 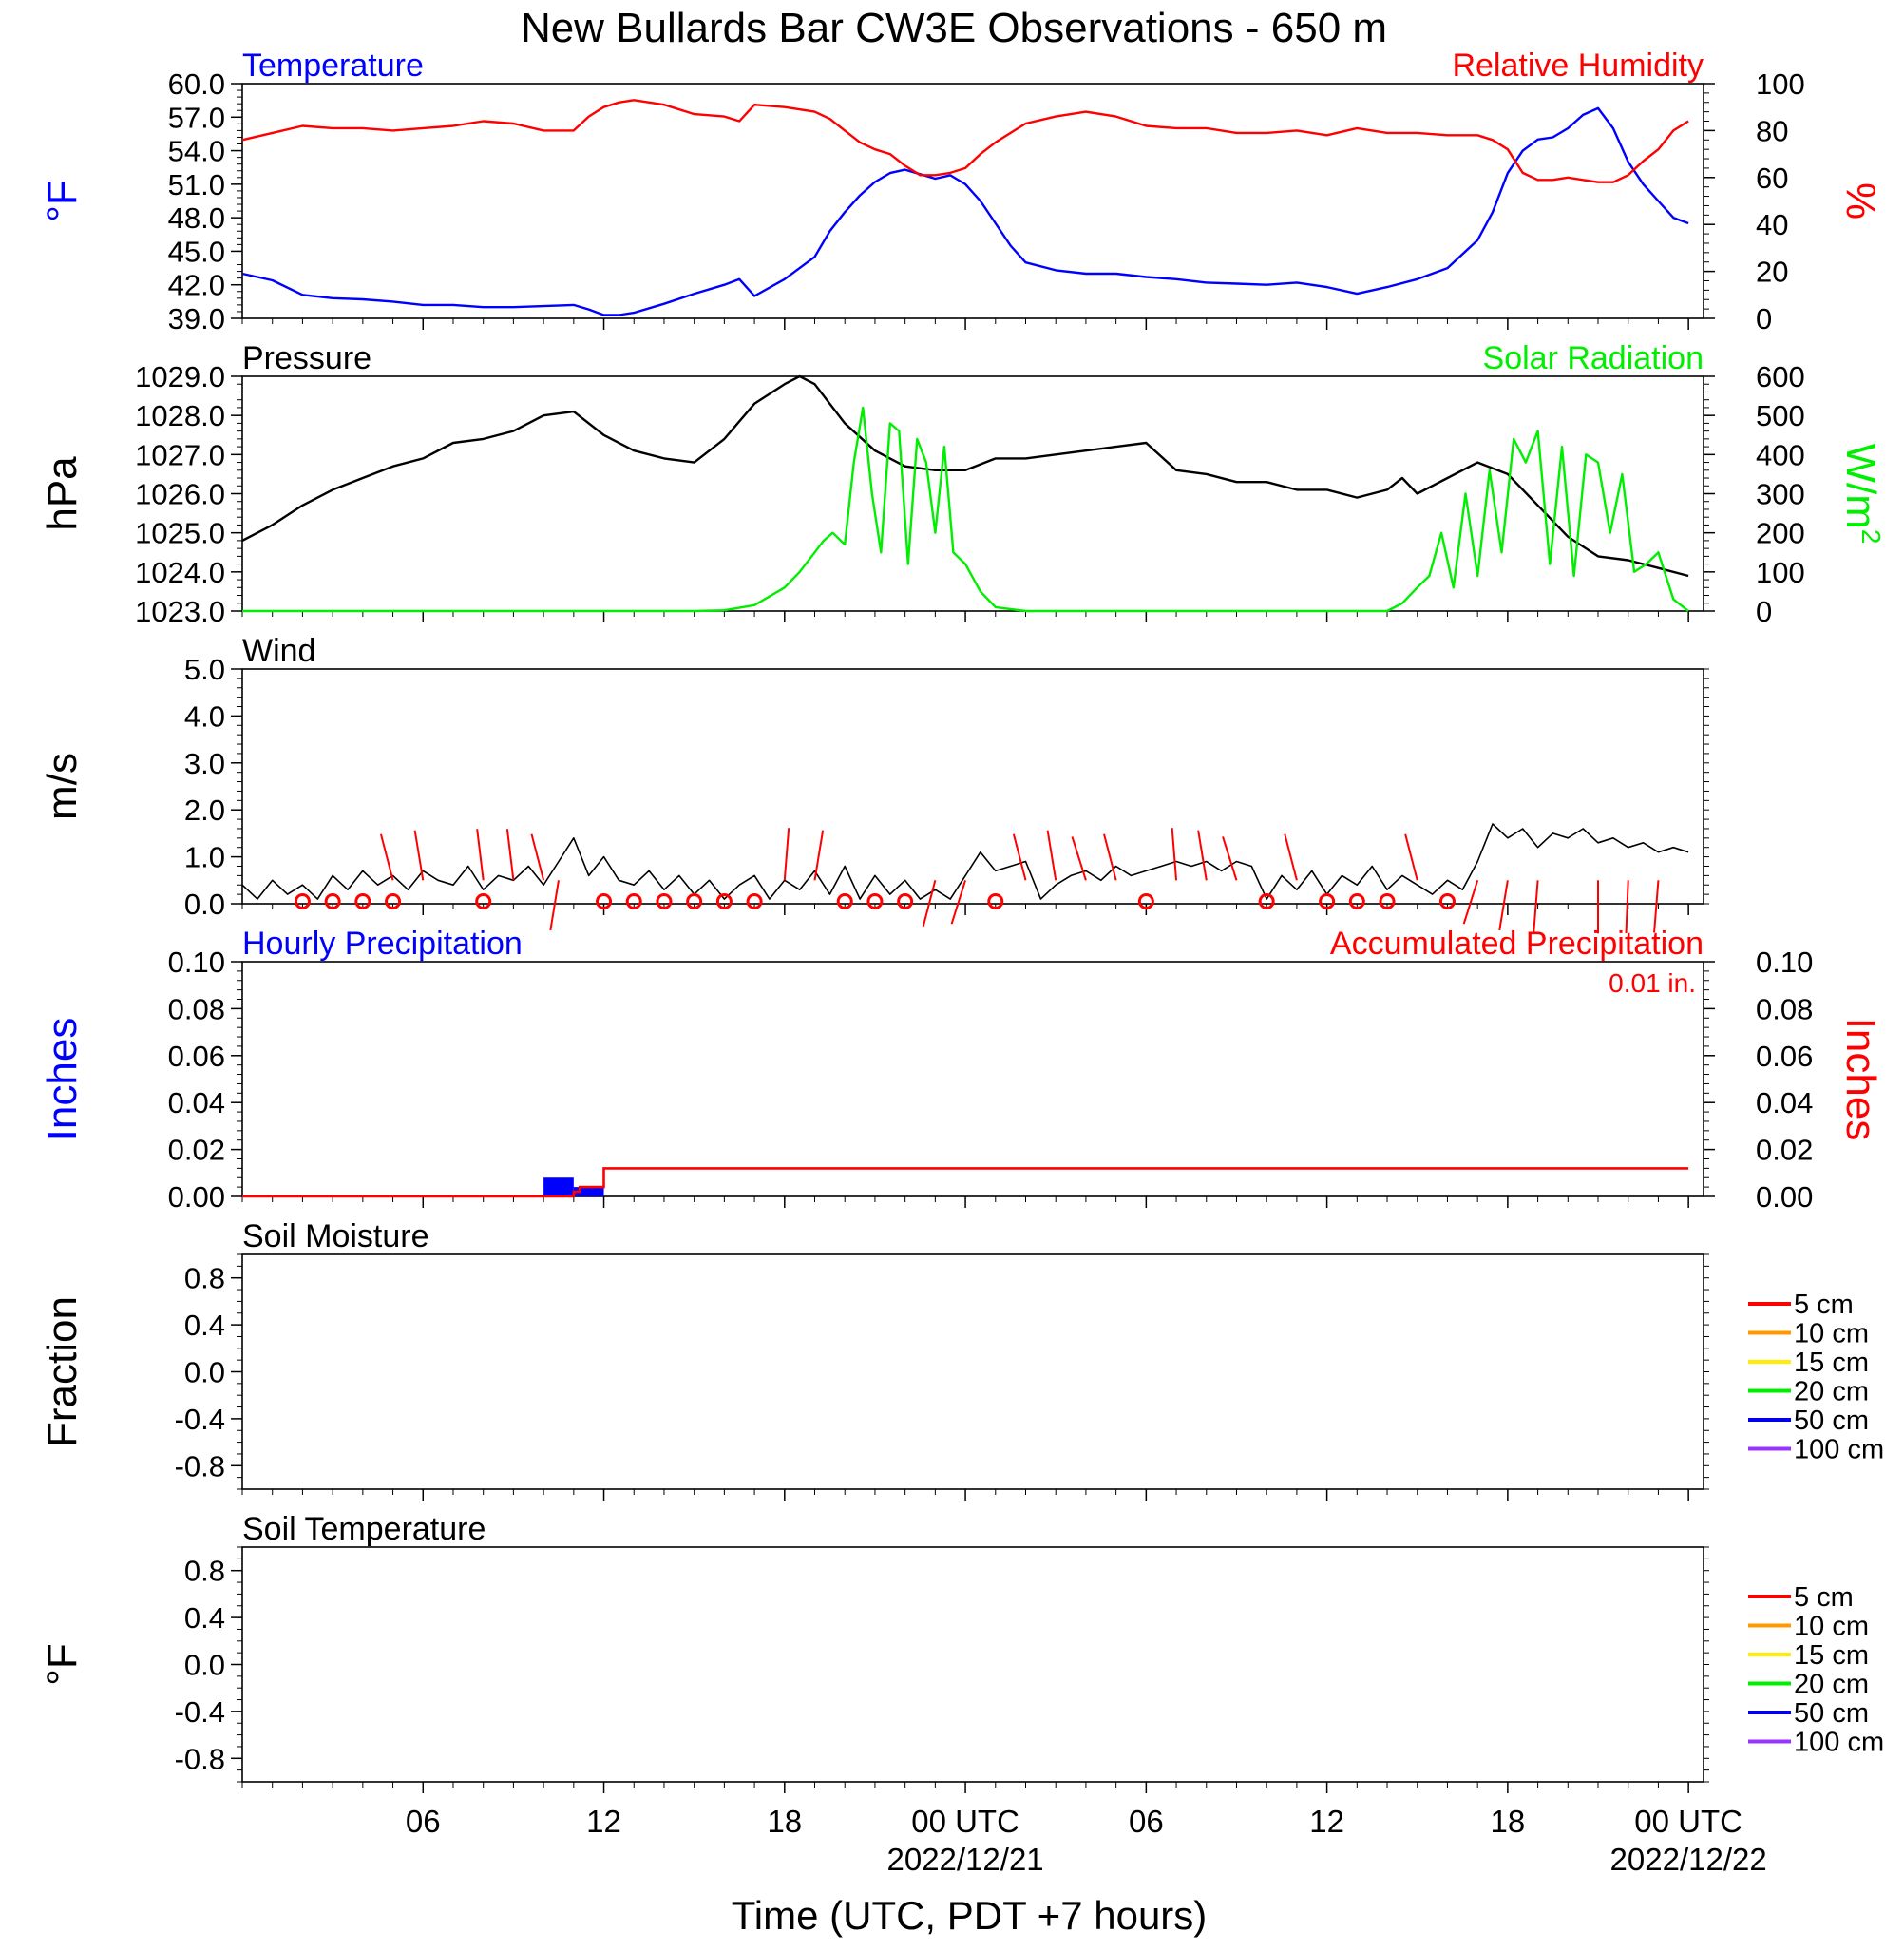 I want to click on y-tick-label-right: 40, so click(x=1772, y=224).